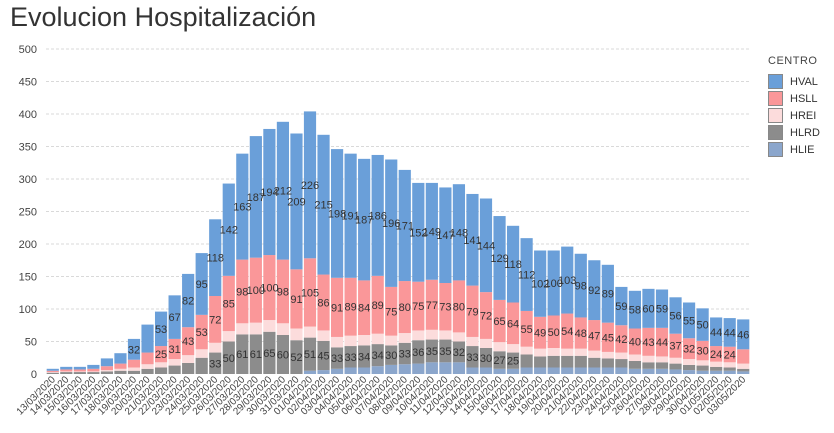 Image resolution: width=834 pixels, height=433 pixels. I want to click on data-label-hval: 129, so click(499, 259).